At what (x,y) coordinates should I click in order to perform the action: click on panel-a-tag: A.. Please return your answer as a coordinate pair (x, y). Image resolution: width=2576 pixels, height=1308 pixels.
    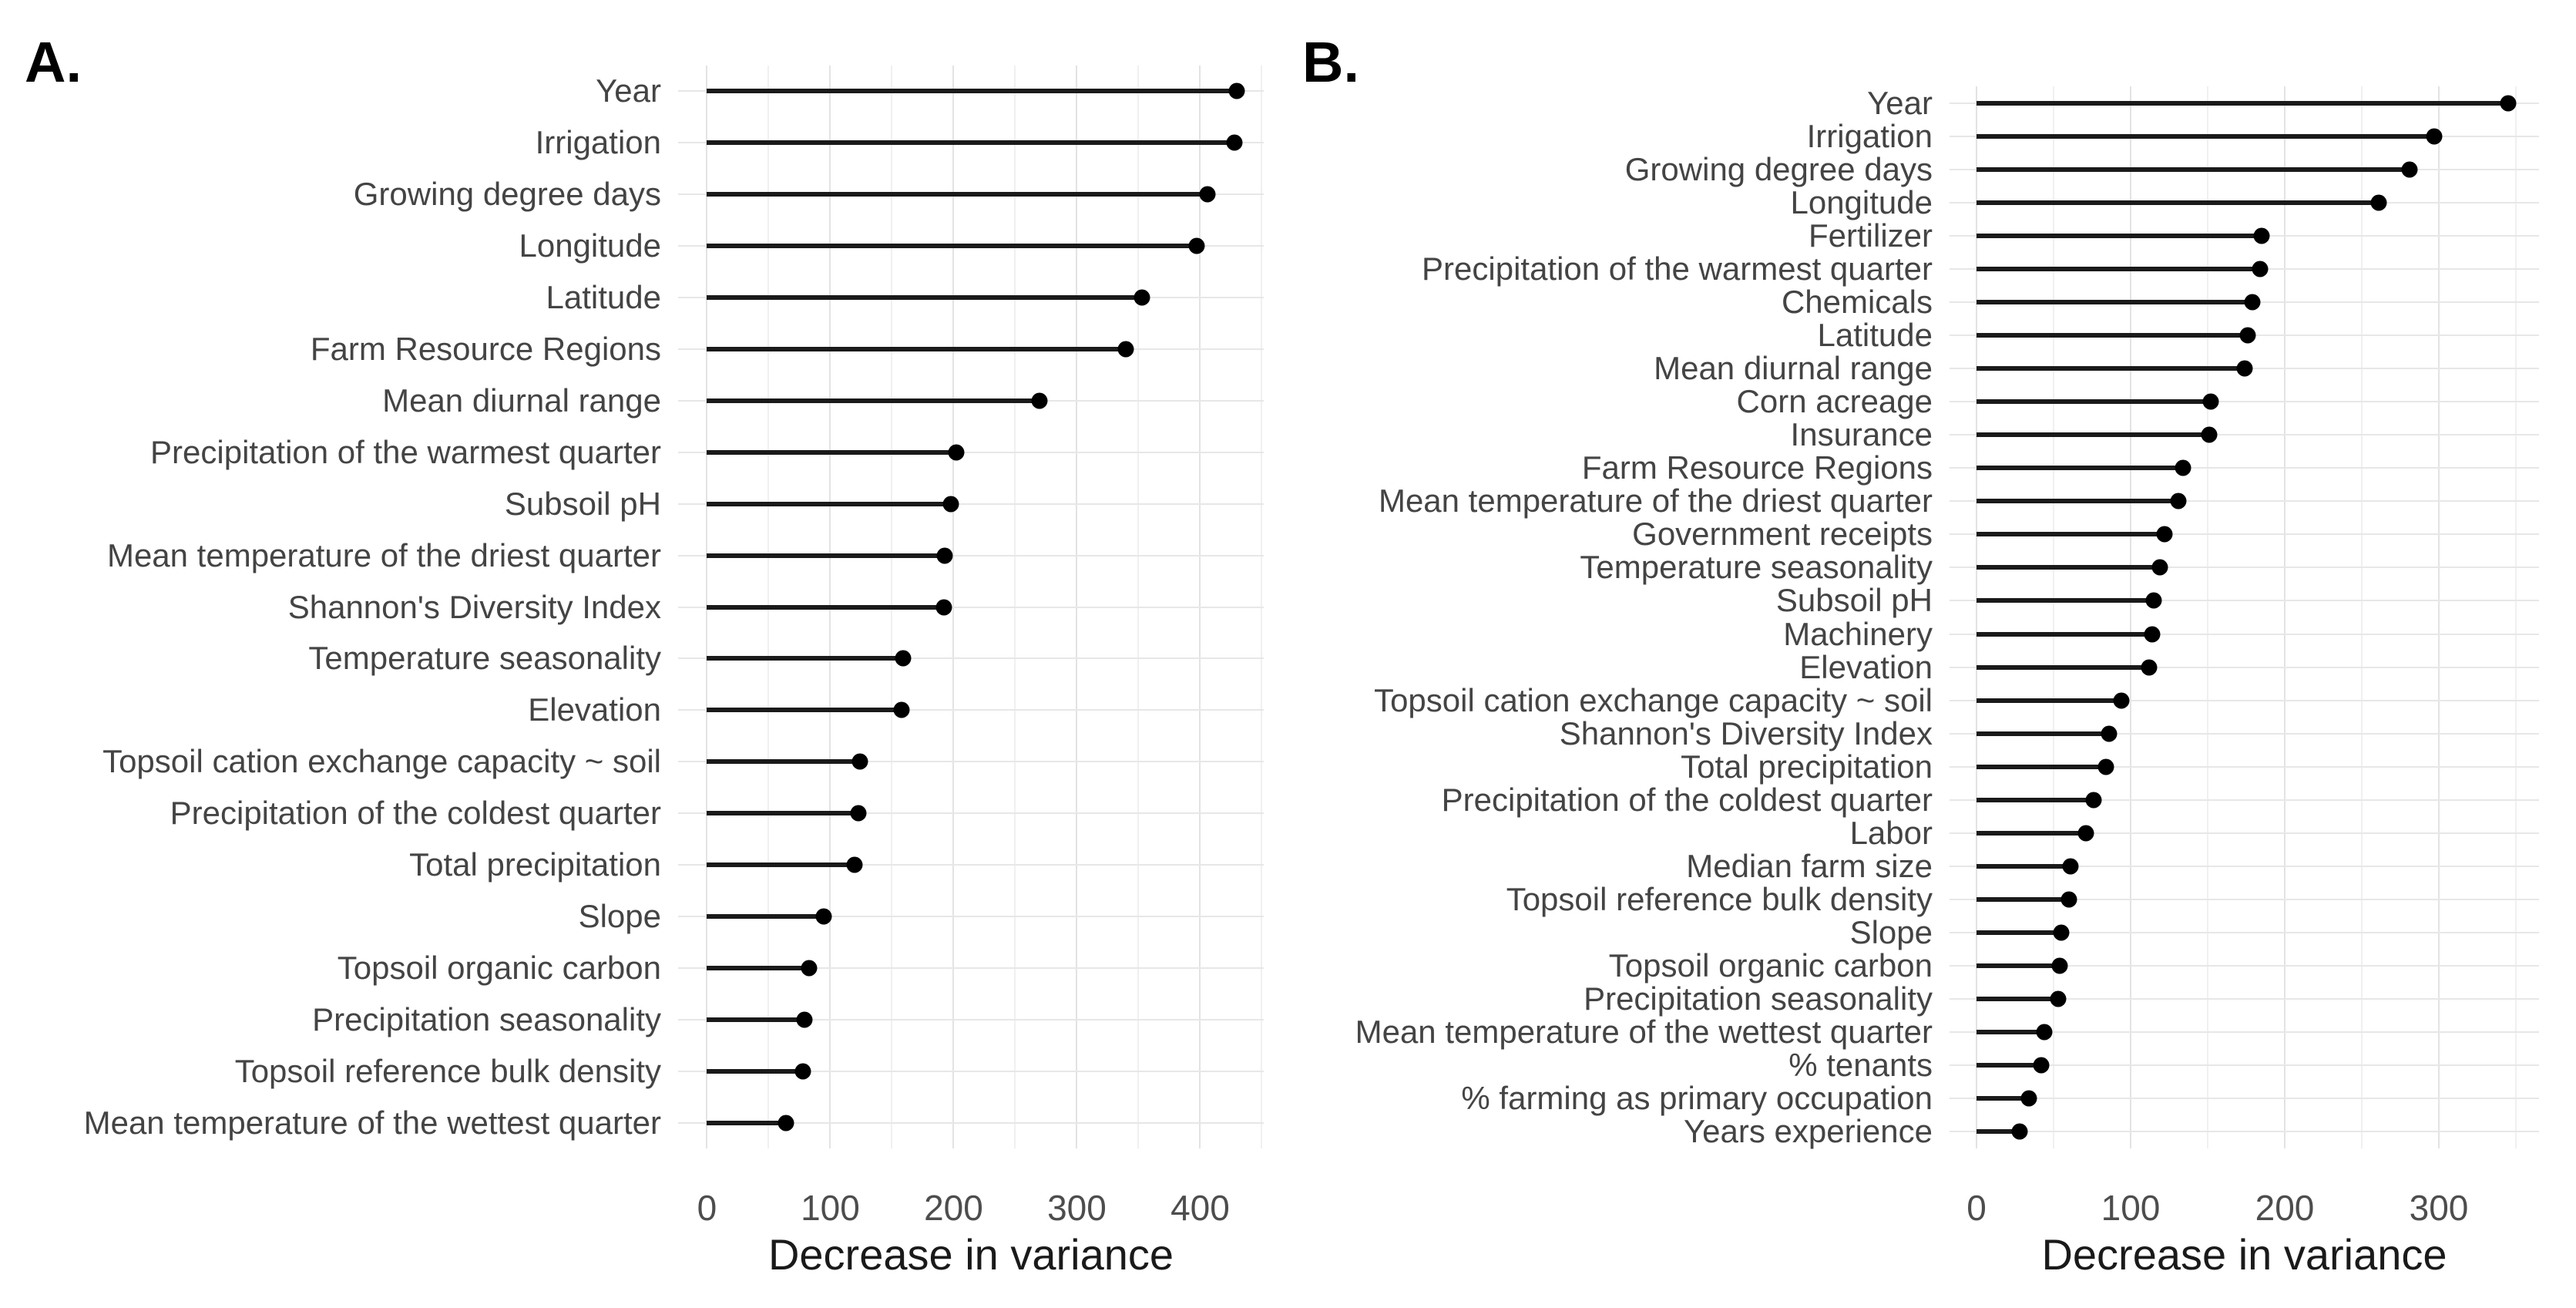
    Looking at the image, I should click on (53, 62).